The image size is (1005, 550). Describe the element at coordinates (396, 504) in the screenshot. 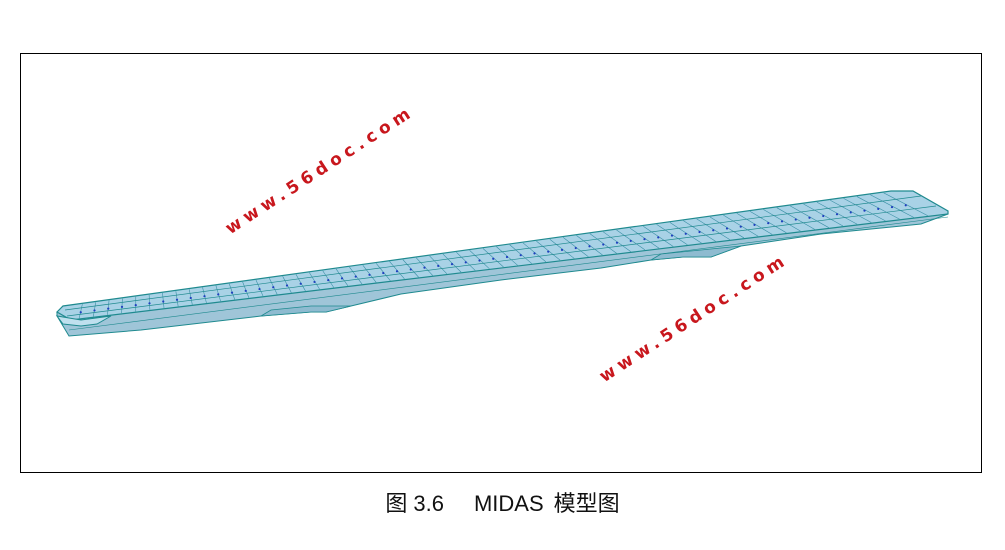

I see `caption-prefix: 图` at that location.